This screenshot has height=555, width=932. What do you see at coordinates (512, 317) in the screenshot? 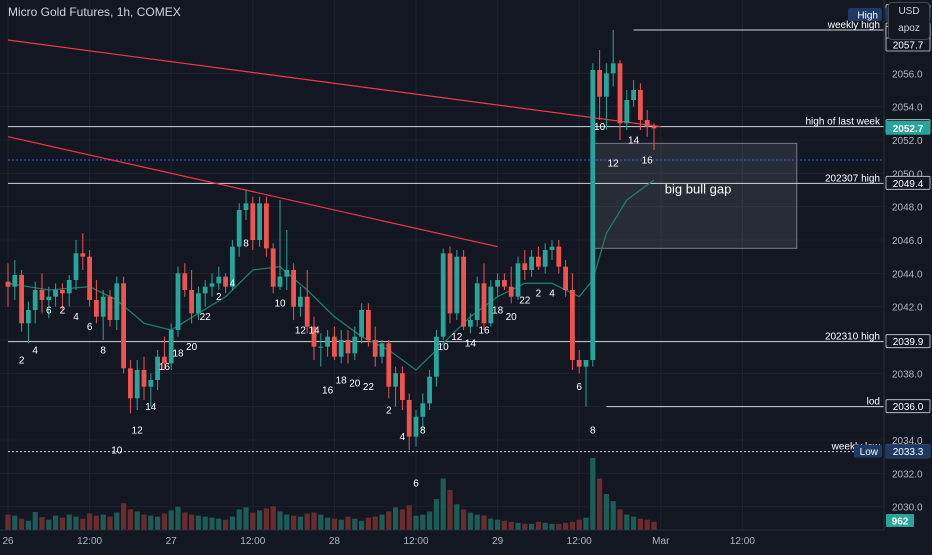
I see `bar-count-label: 20` at bounding box center [512, 317].